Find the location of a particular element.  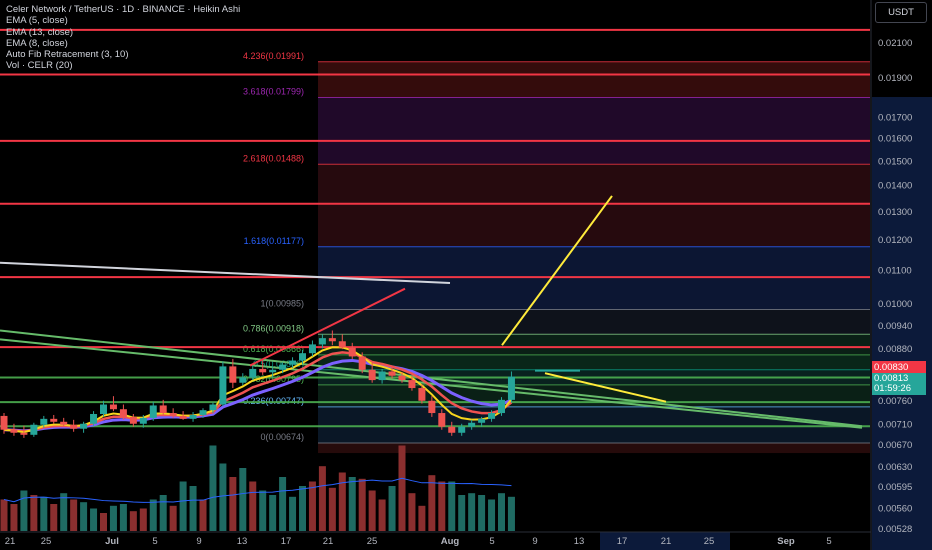

volume-bars is located at coordinates (257, 488).